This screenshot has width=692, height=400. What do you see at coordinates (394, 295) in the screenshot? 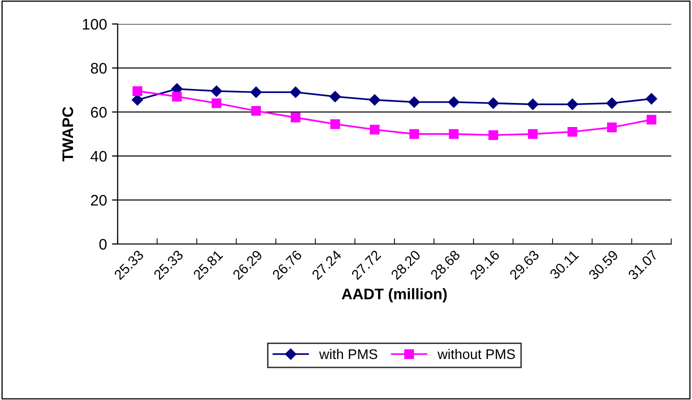
I see `x-axis-title: AADT (million)` at bounding box center [394, 295].